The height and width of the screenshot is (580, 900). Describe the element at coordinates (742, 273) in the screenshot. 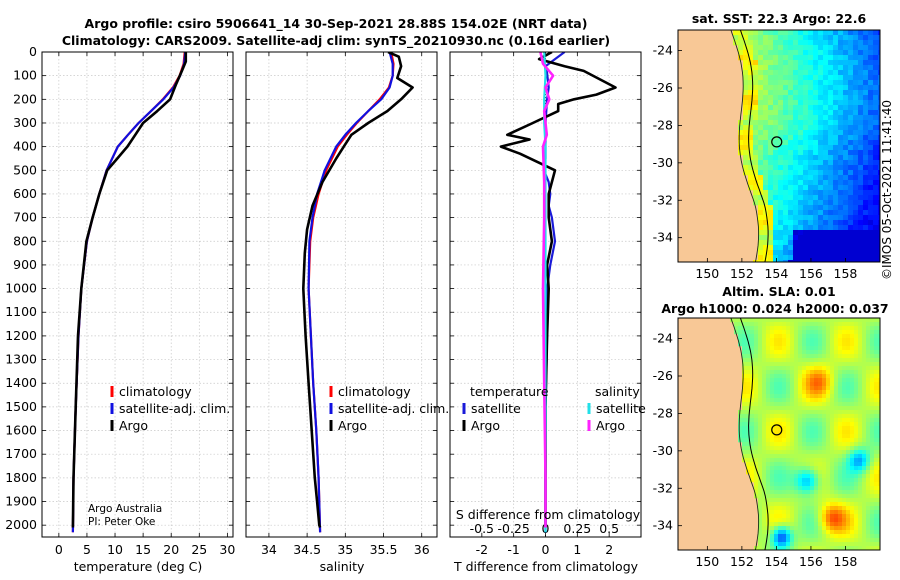

I see `map-x-tick-label: 152` at that location.